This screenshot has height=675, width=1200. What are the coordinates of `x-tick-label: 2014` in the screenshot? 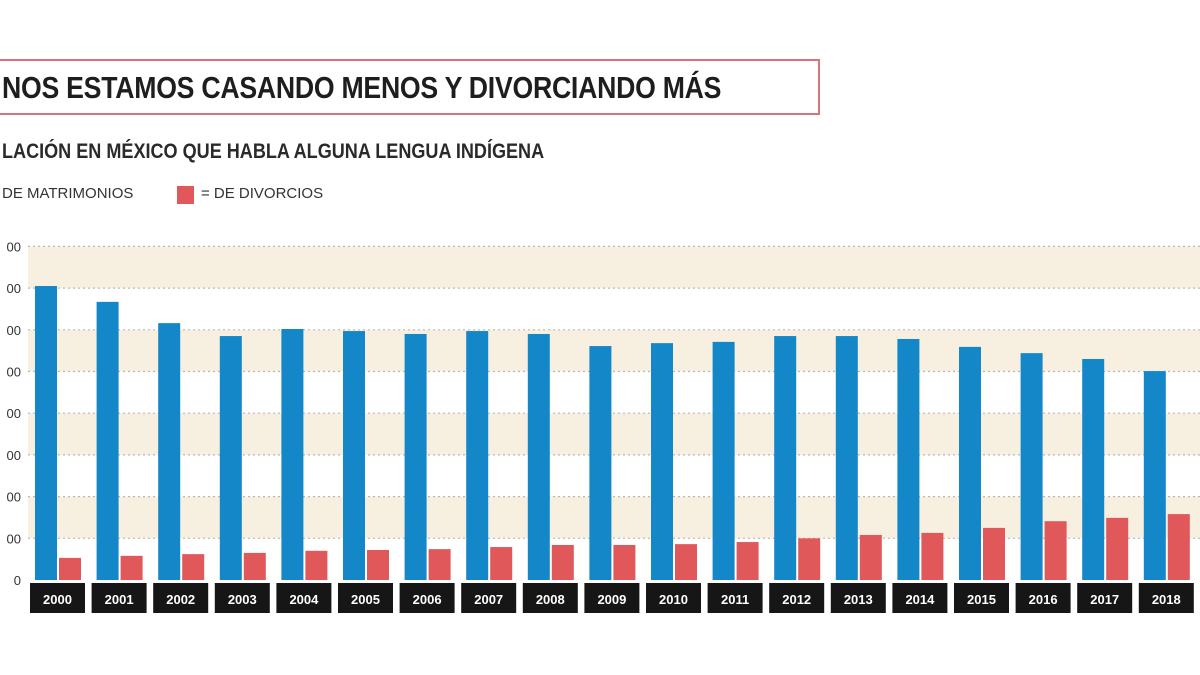 It's located at (920, 599).